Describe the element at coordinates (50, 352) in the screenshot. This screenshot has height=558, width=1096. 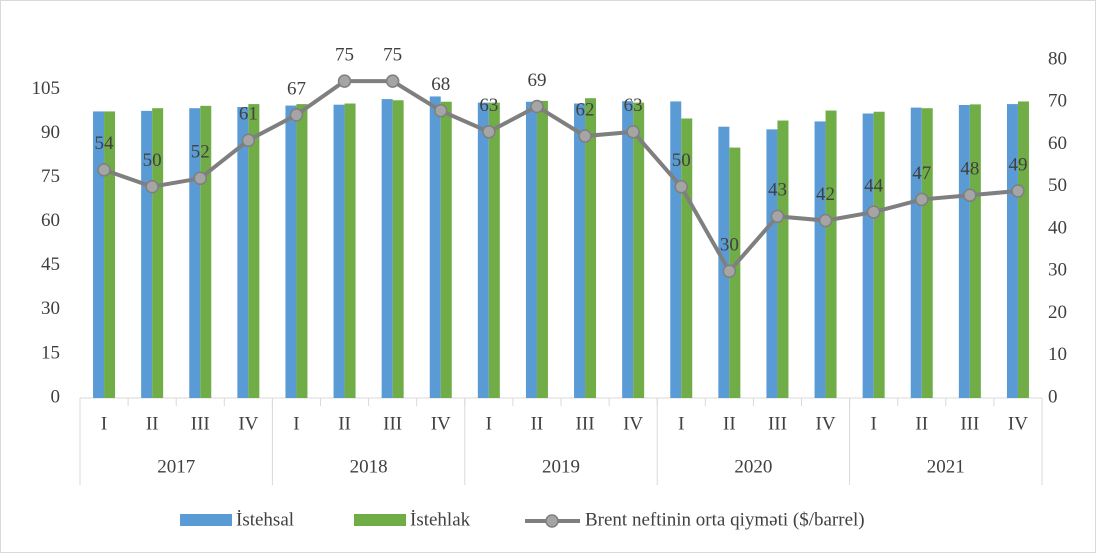
I see `y-tick-label: 15` at that location.